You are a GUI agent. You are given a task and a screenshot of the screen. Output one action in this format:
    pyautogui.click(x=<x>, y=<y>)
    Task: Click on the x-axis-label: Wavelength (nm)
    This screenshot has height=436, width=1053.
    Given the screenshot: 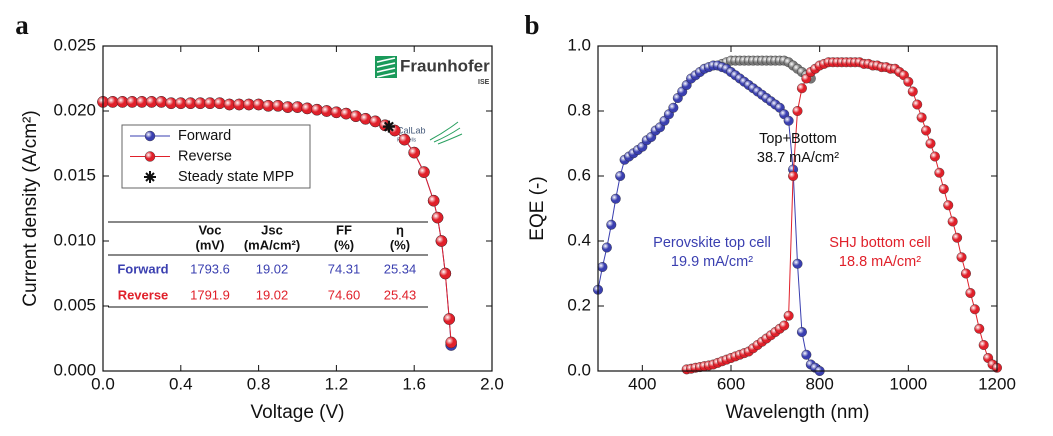 What is the action you would take?
    pyautogui.click(x=798, y=412)
    